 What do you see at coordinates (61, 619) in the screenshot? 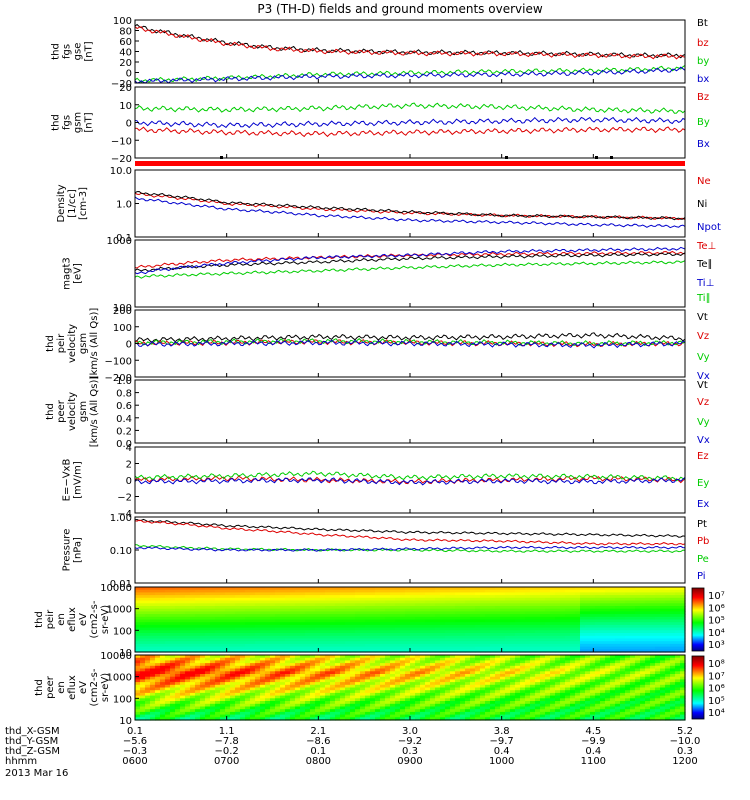
I see `y-axis-label: en` at bounding box center [61, 619].